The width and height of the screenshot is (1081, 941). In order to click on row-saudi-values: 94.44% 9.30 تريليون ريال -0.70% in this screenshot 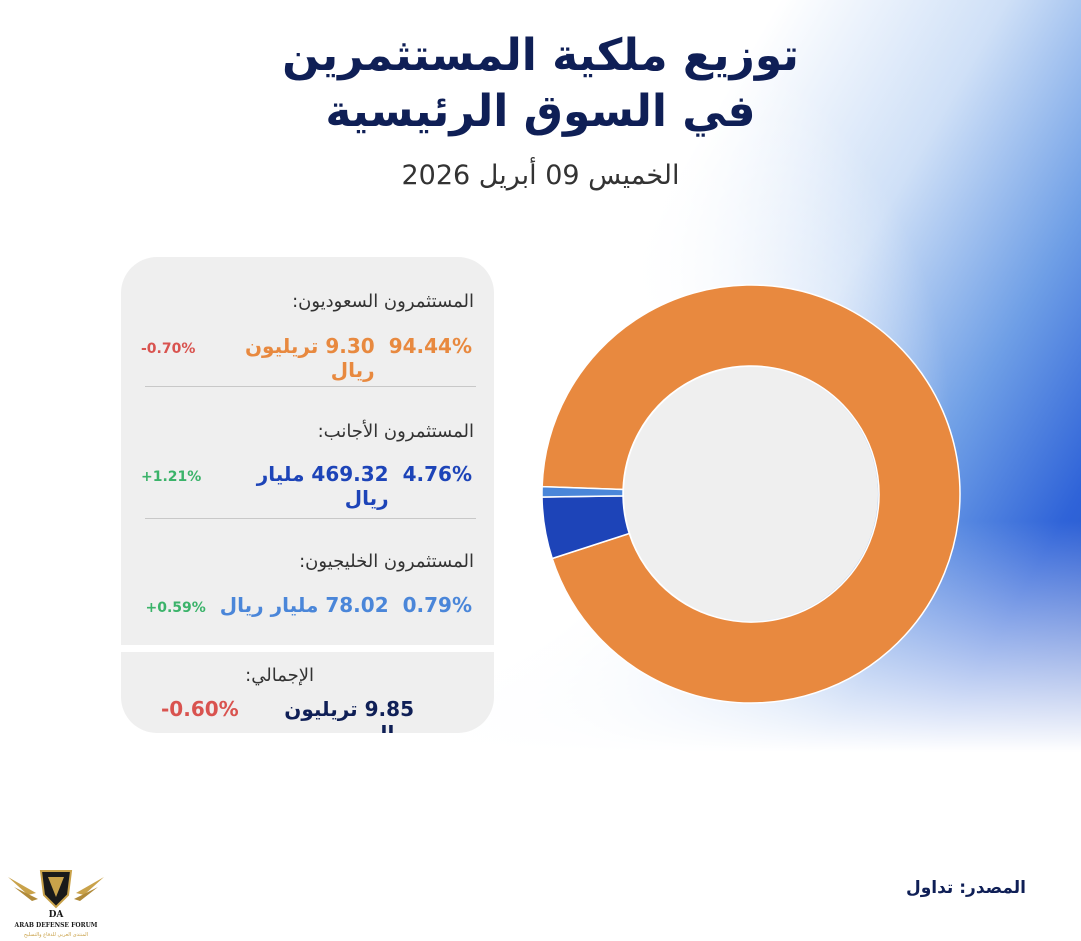, I will do `click(306, 358)`.